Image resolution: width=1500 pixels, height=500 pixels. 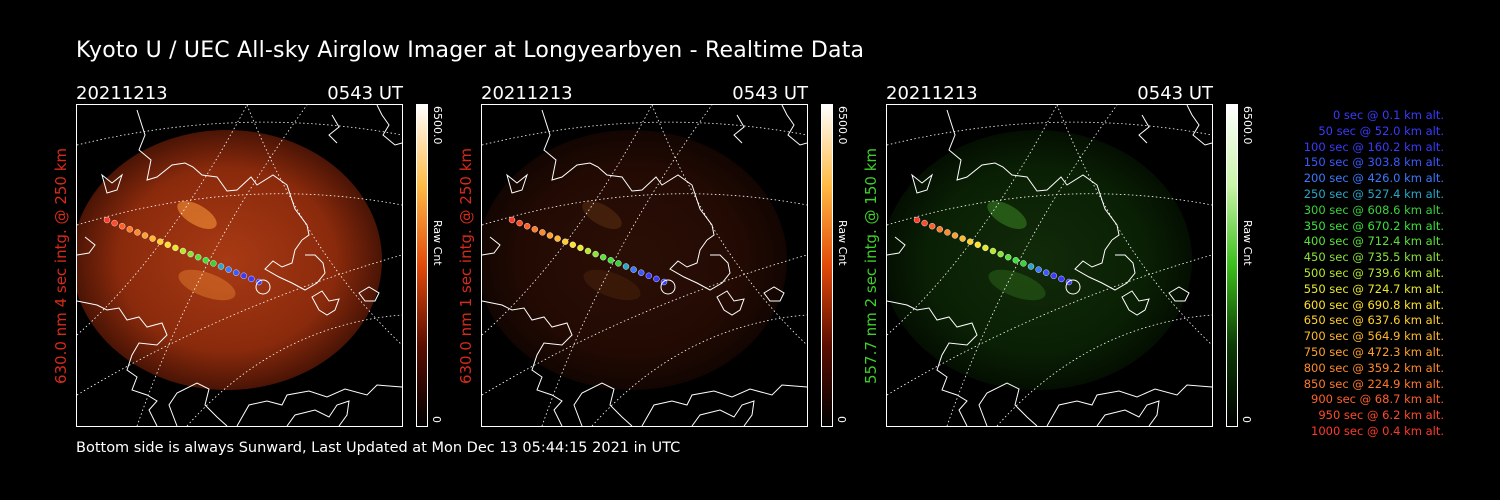 What do you see at coordinates (1388, 115) in the screenshot?
I see `legend-item: 0 sec @ 0.1 km alt.` at bounding box center [1388, 115].